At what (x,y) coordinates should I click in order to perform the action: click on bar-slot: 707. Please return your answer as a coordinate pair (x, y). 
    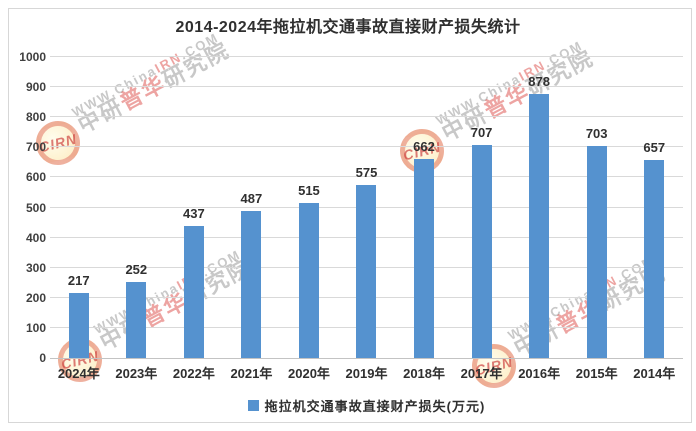
    Looking at the image, I should click on (482, 207).